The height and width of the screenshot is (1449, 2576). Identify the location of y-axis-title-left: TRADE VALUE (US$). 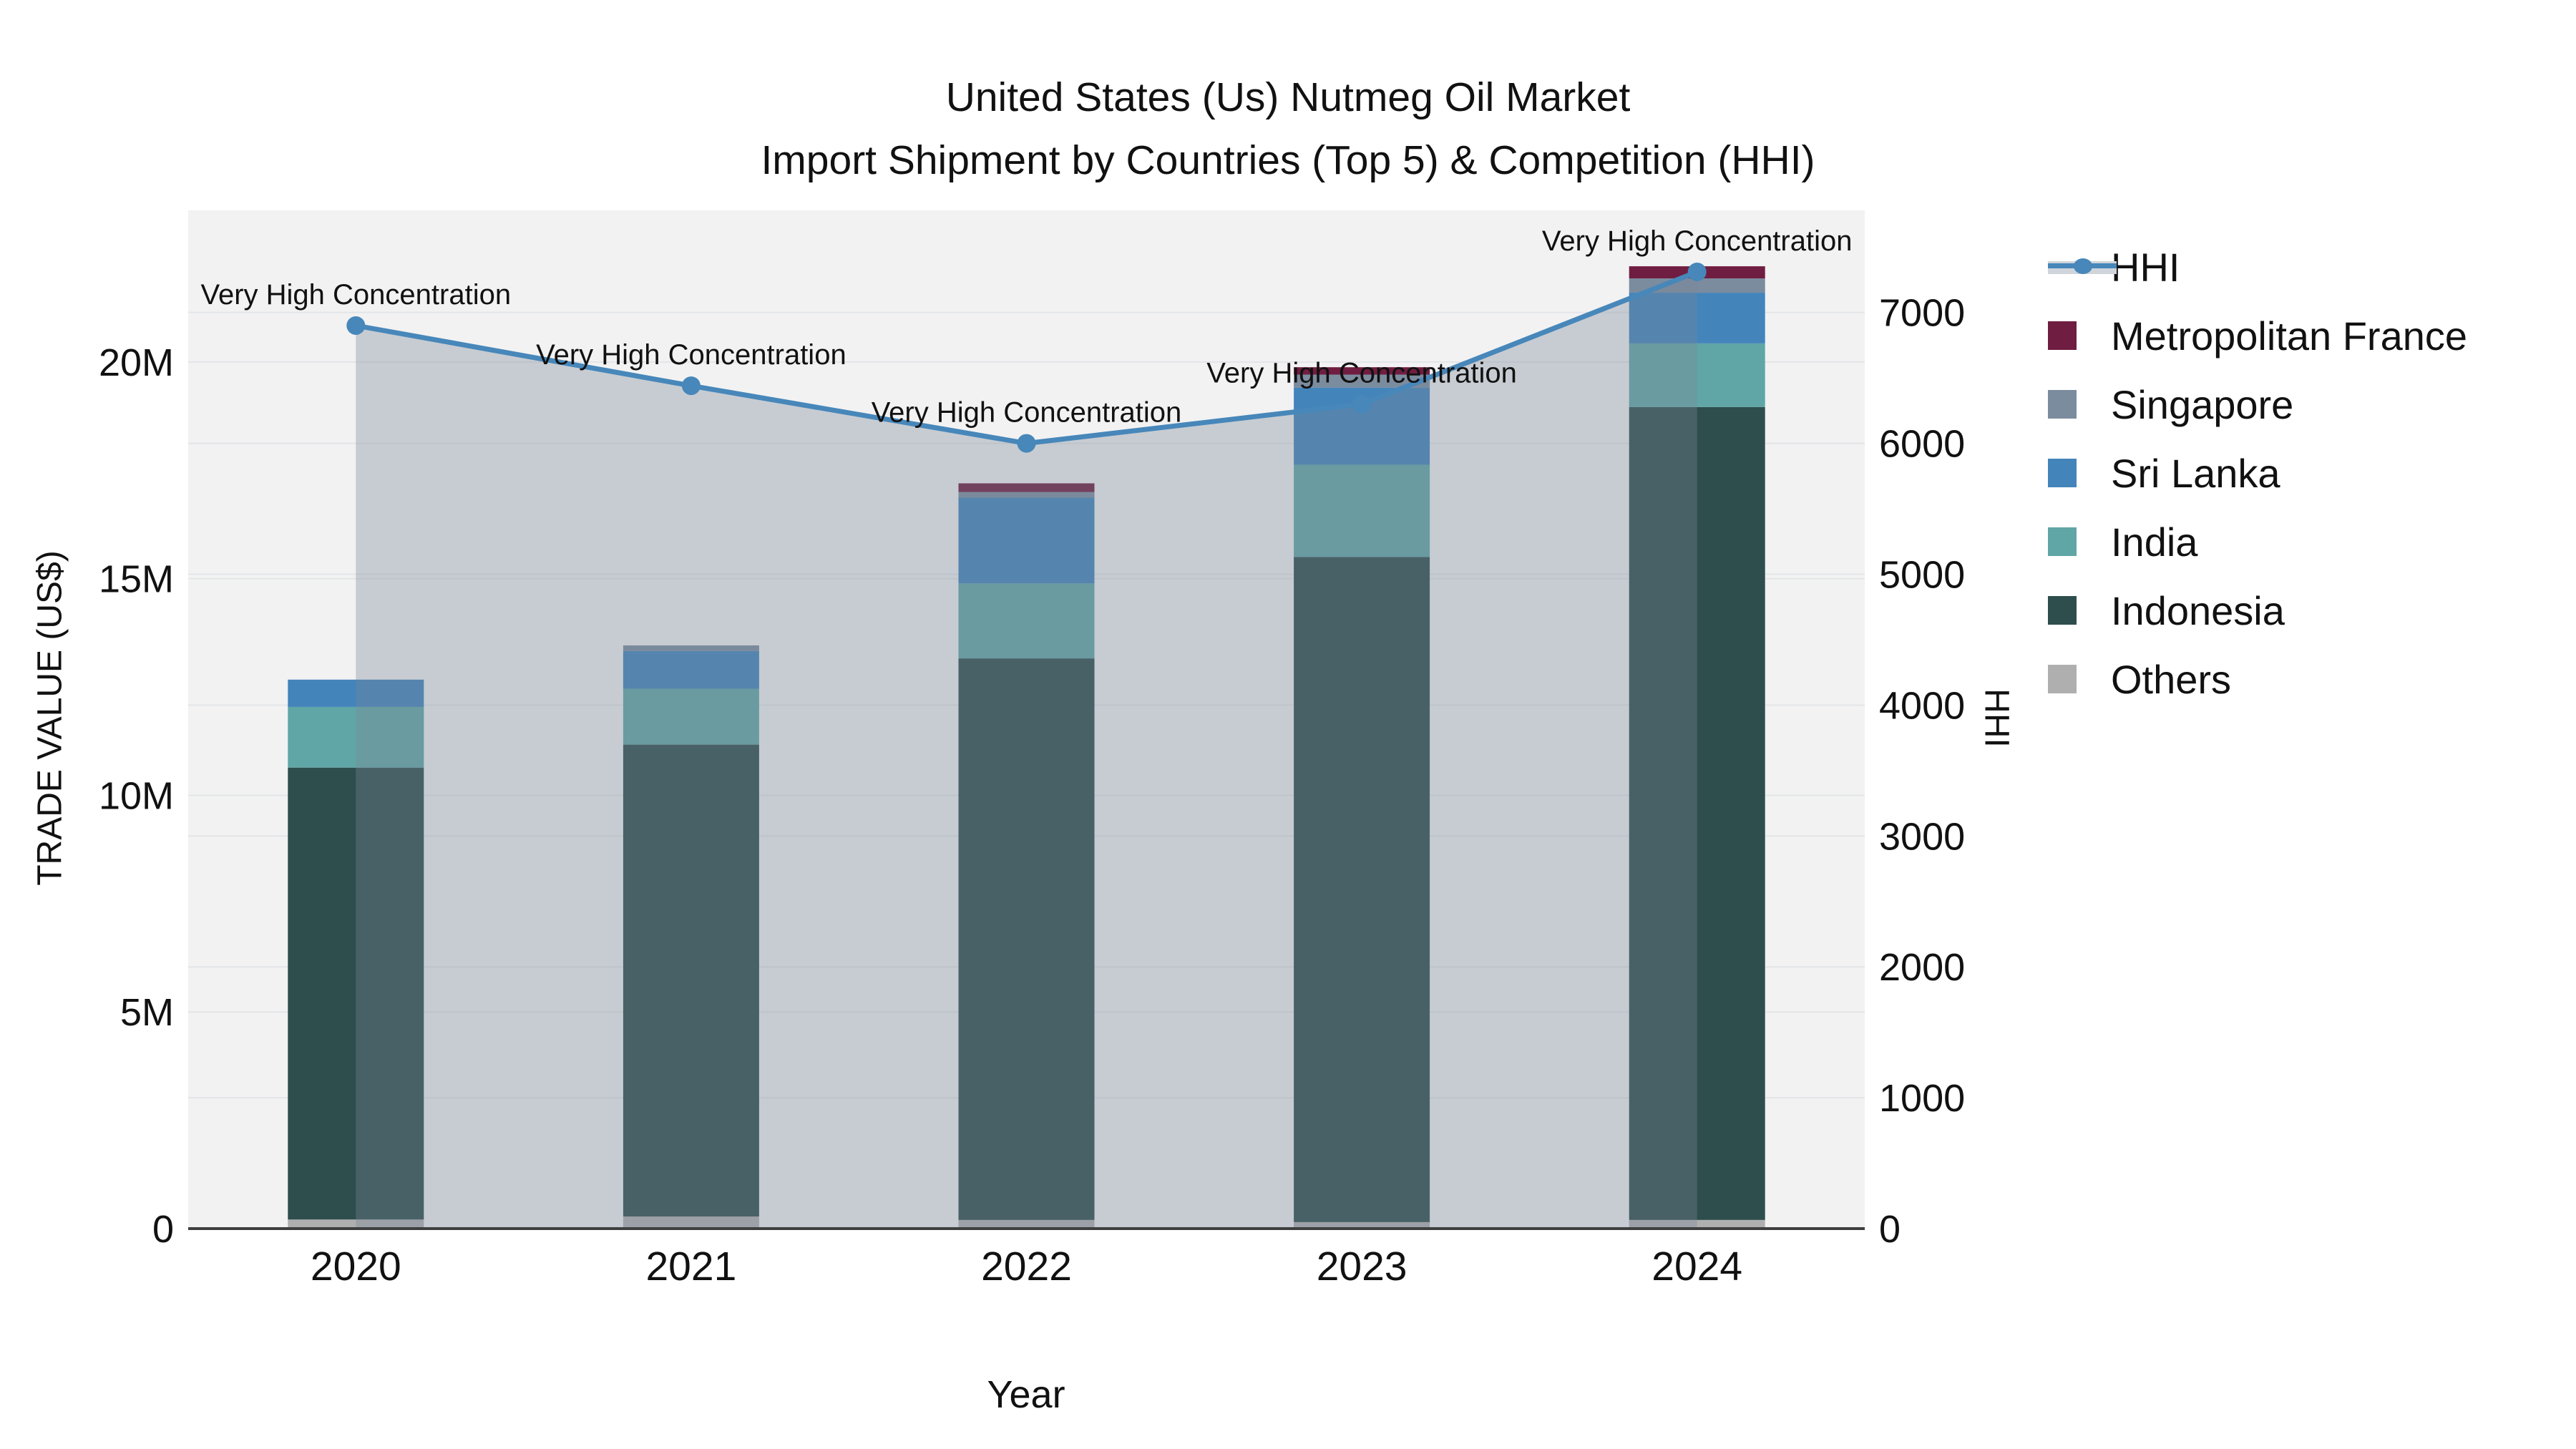
(50, 718).